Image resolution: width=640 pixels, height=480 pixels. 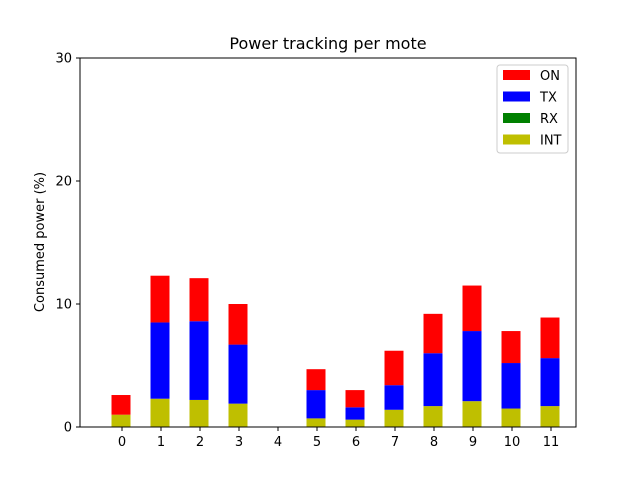 What do you see at coordinates (63, 182) in the screenshot?
I see `y-tick-label: 20` at bounding box center [63, 182].